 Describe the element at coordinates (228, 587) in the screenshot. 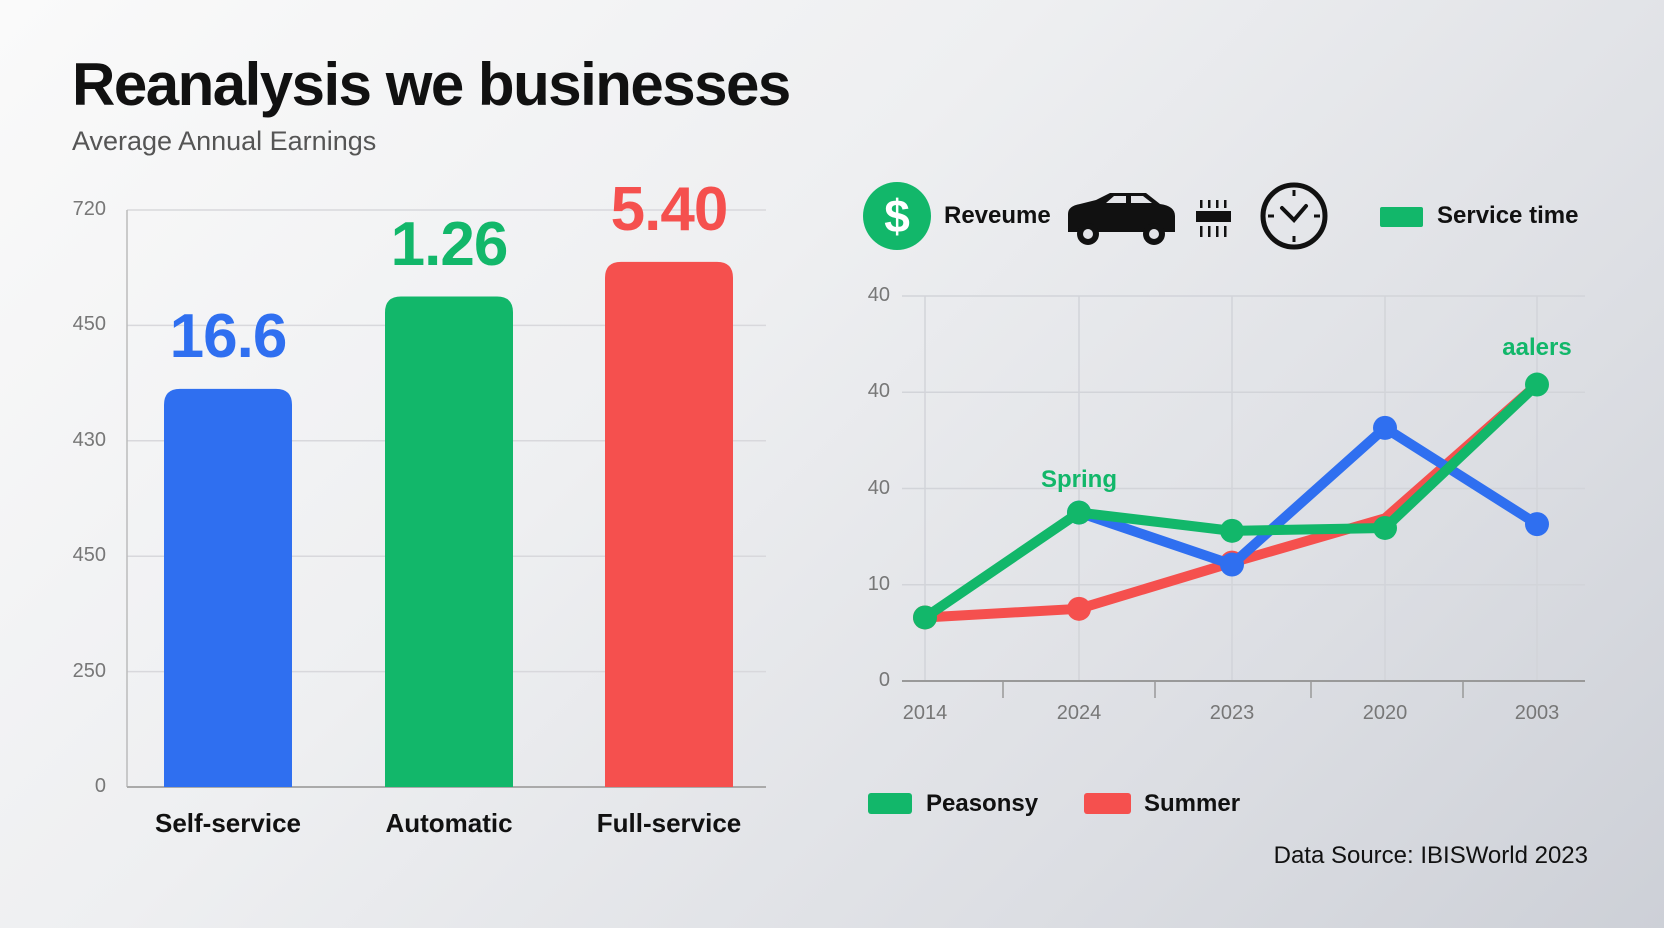

I see `bar-self-service` at that location.